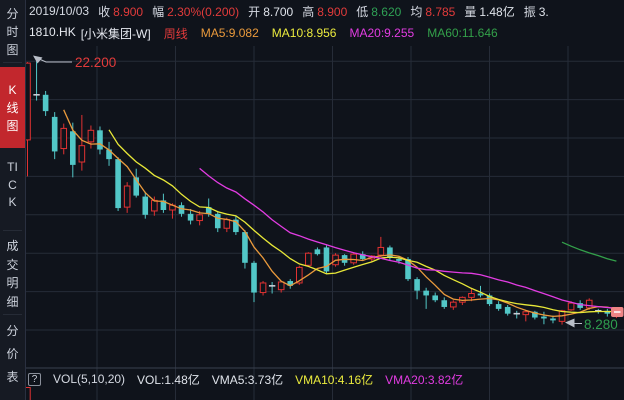 The height and width of the screenshot is (400, 624). Describe the element at coordinates (12, 354) in the screenshot. I see `sidebar-item-price-table: 分价表` at that location.